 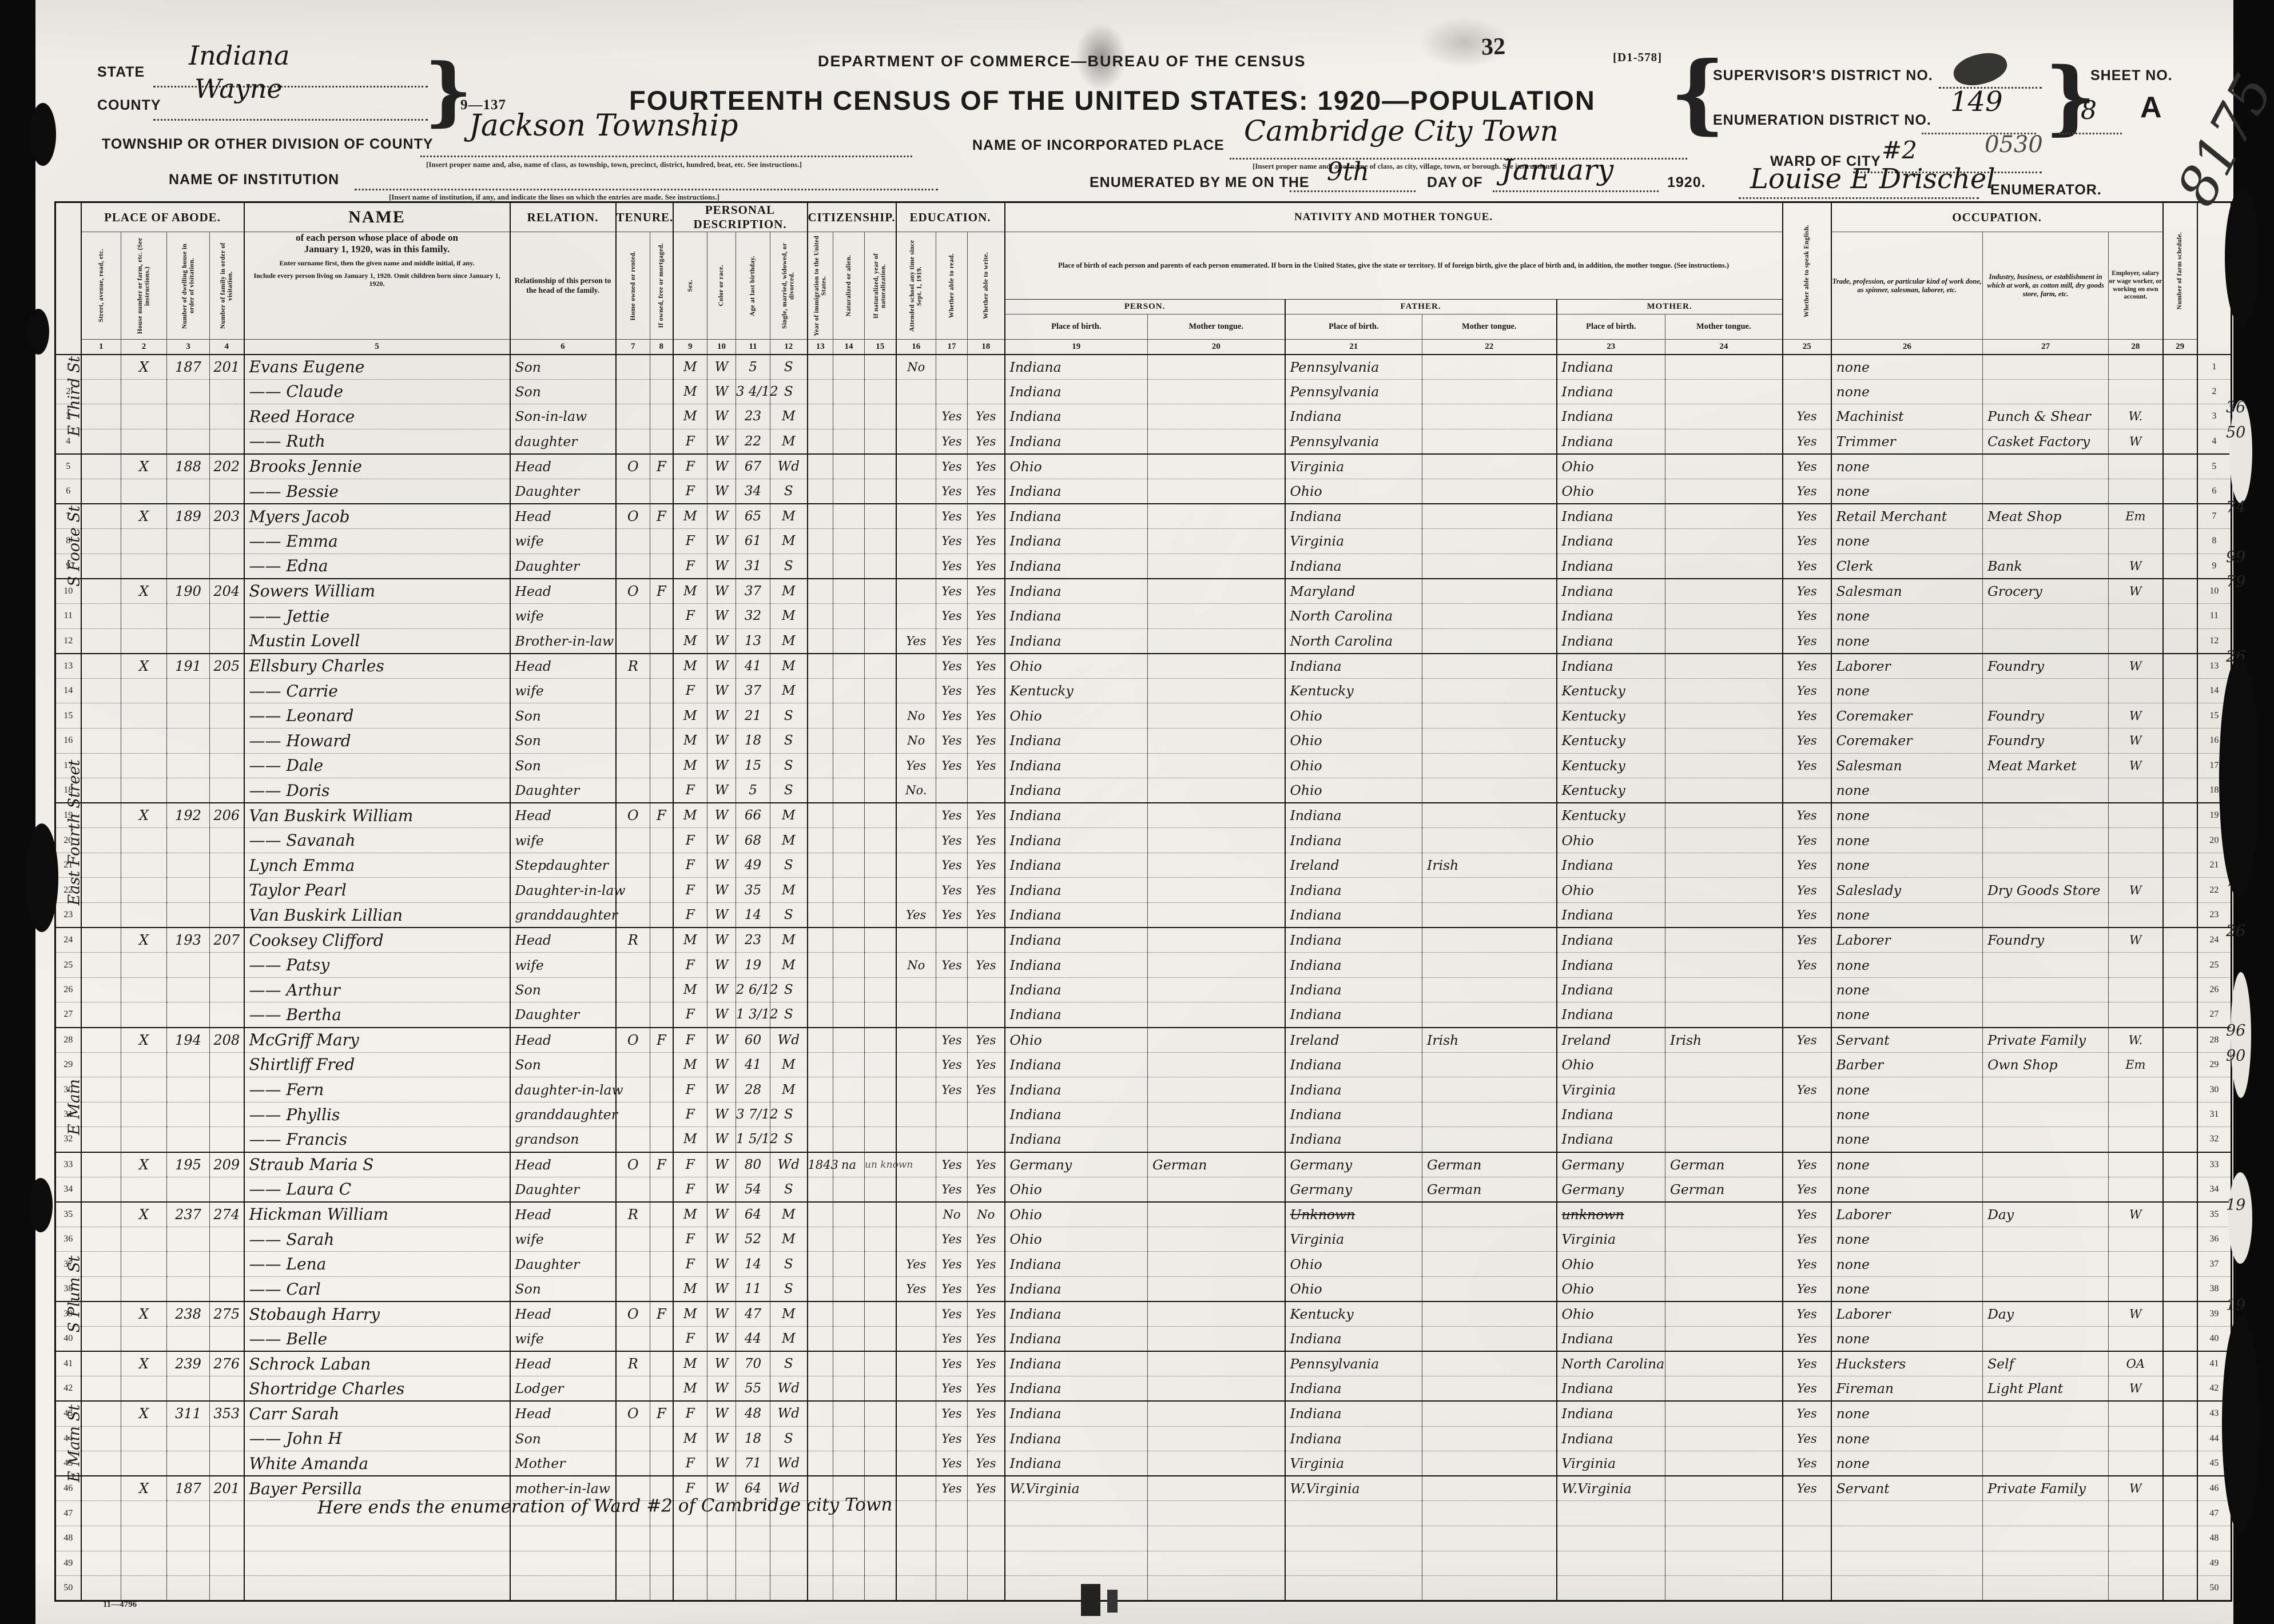 I want to click on r26-h, so click(x=144, y=990).